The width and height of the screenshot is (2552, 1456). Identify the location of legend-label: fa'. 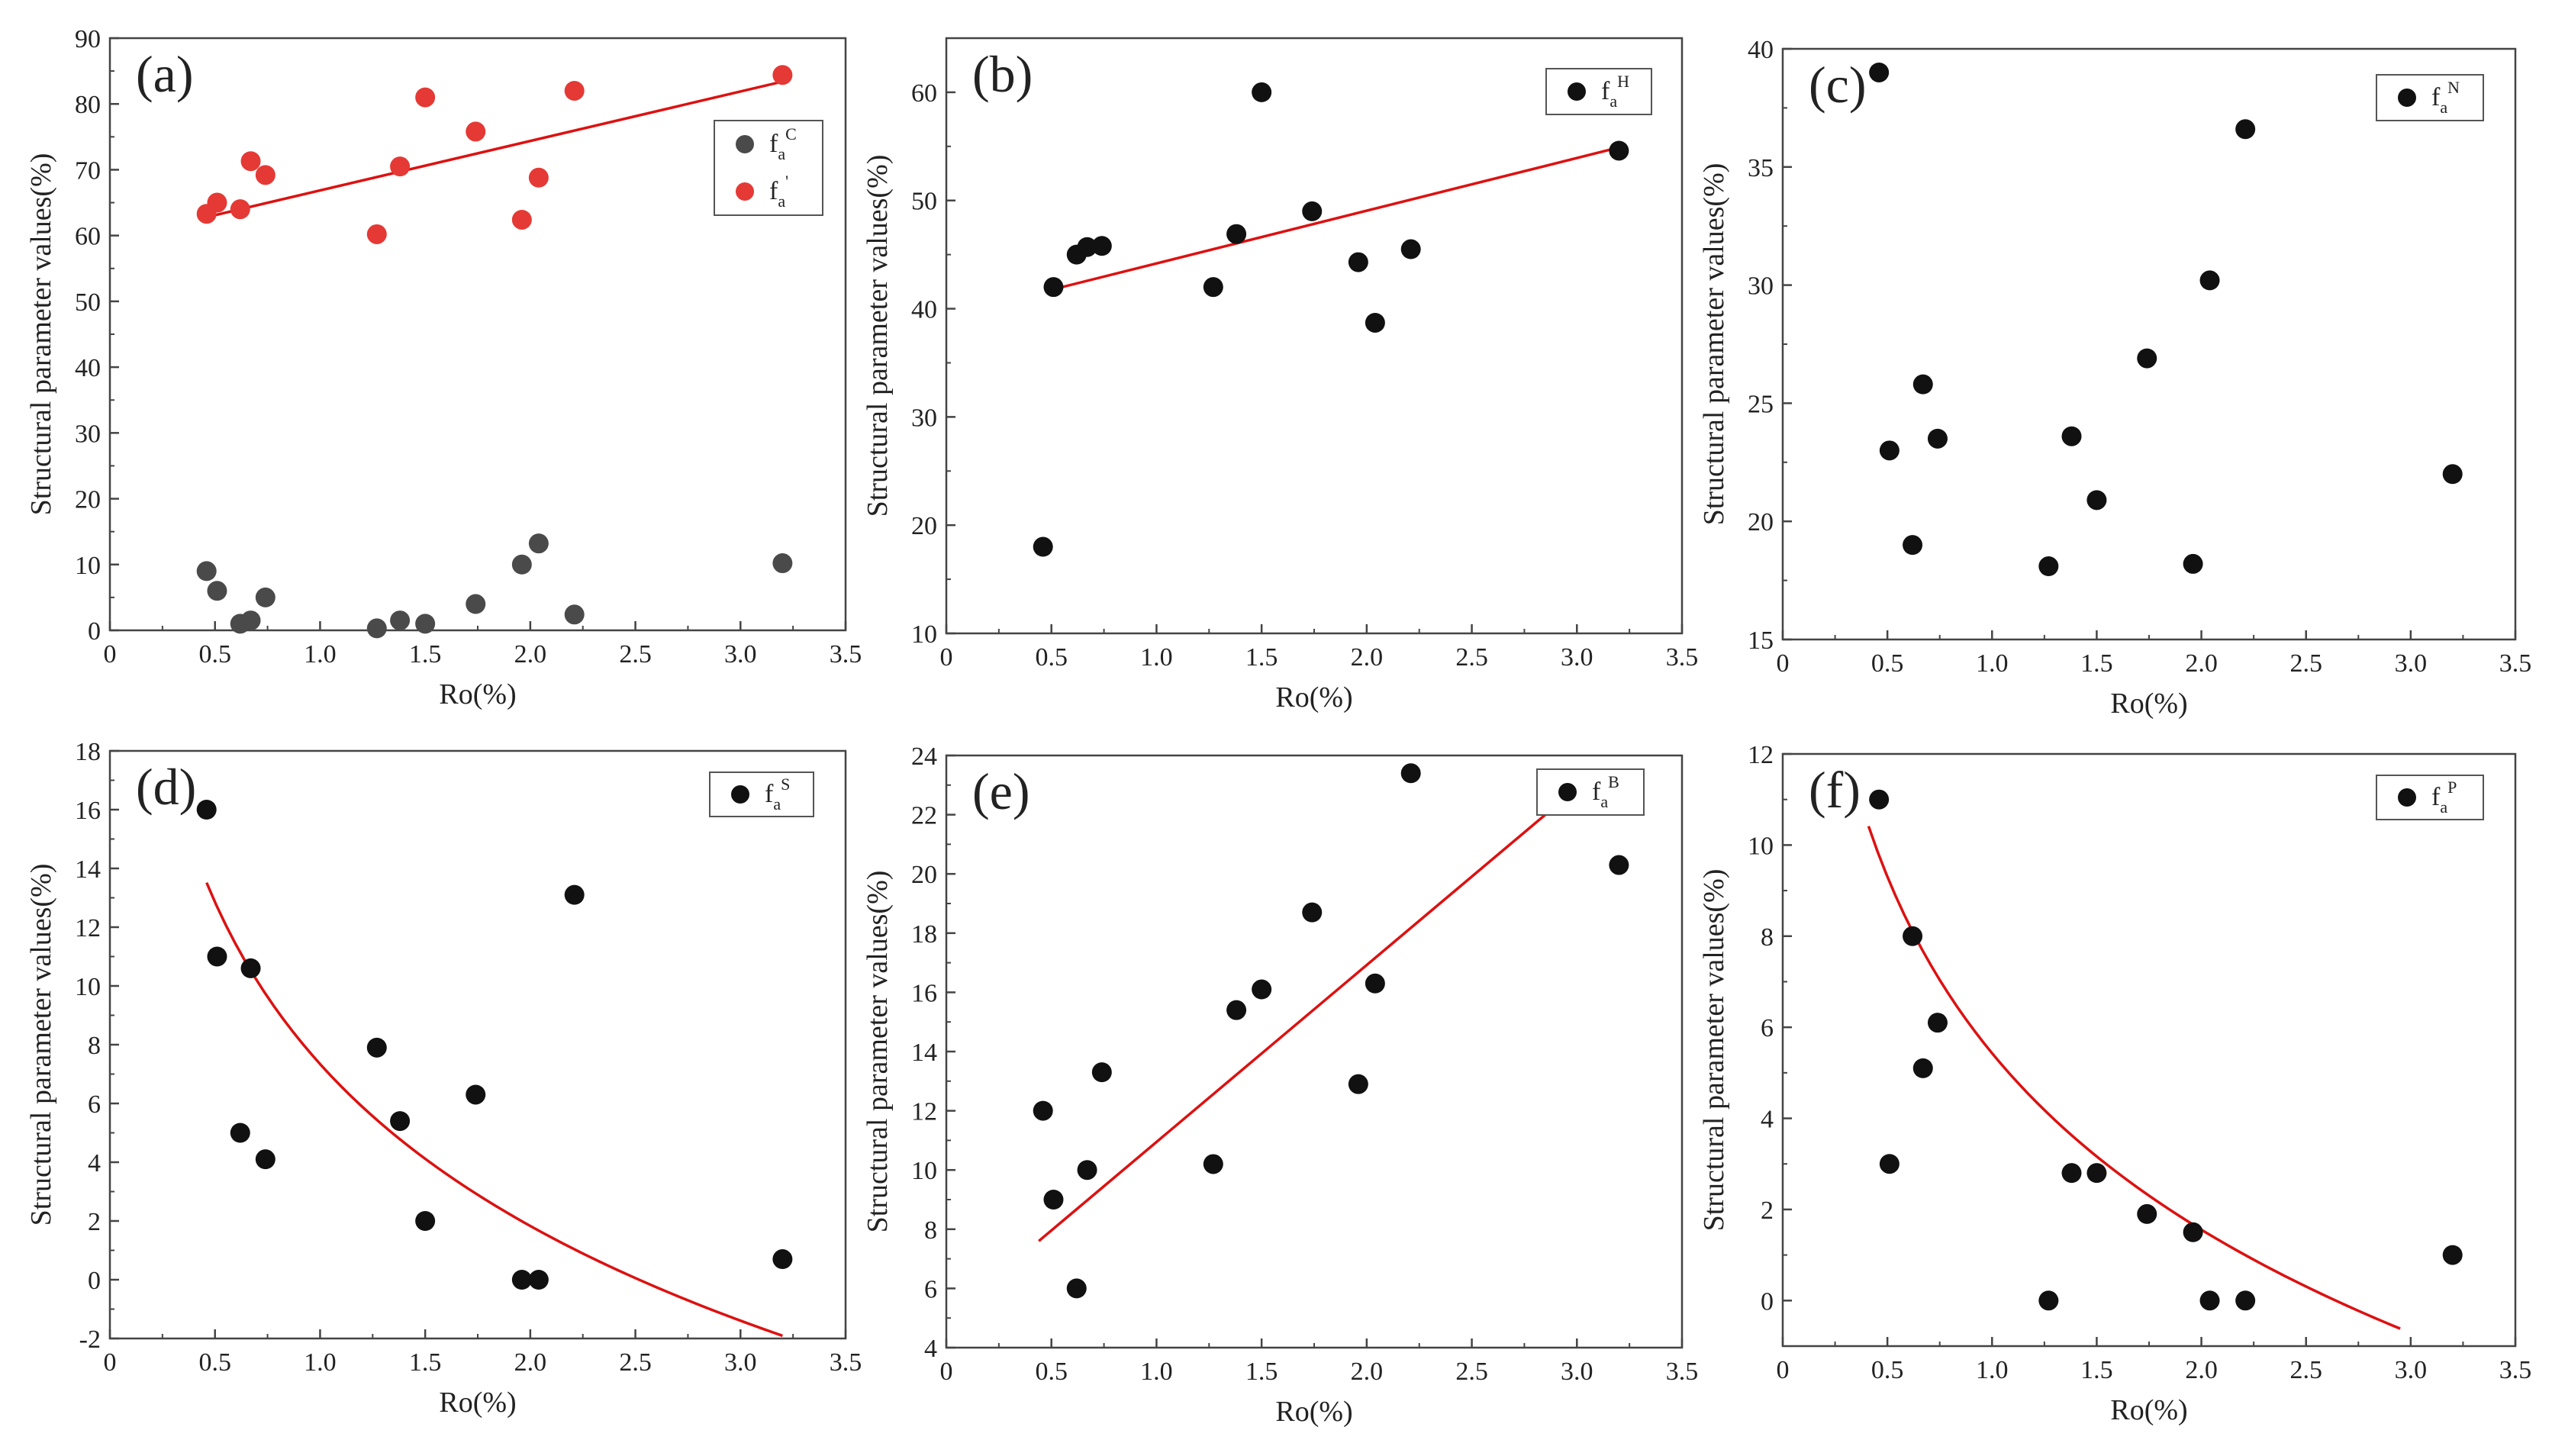
(778, 191).